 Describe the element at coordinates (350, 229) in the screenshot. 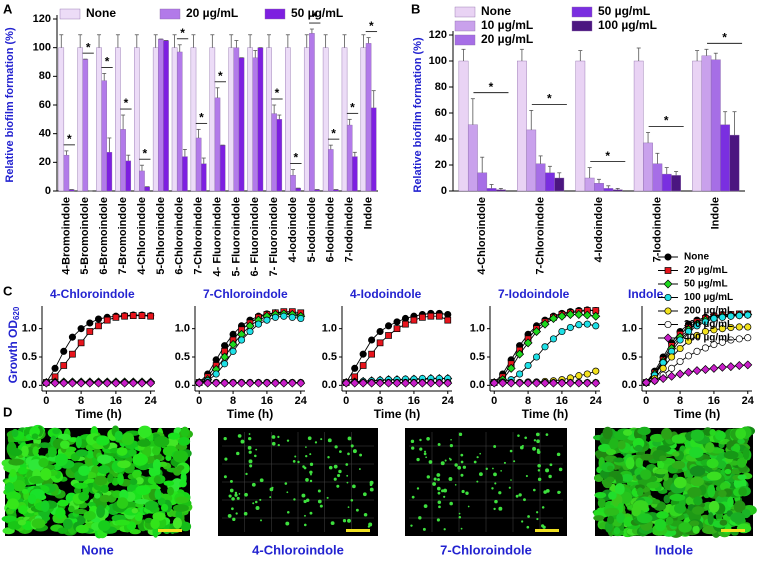

I see `x-tick-label: 7-Iodoindole` at that location.